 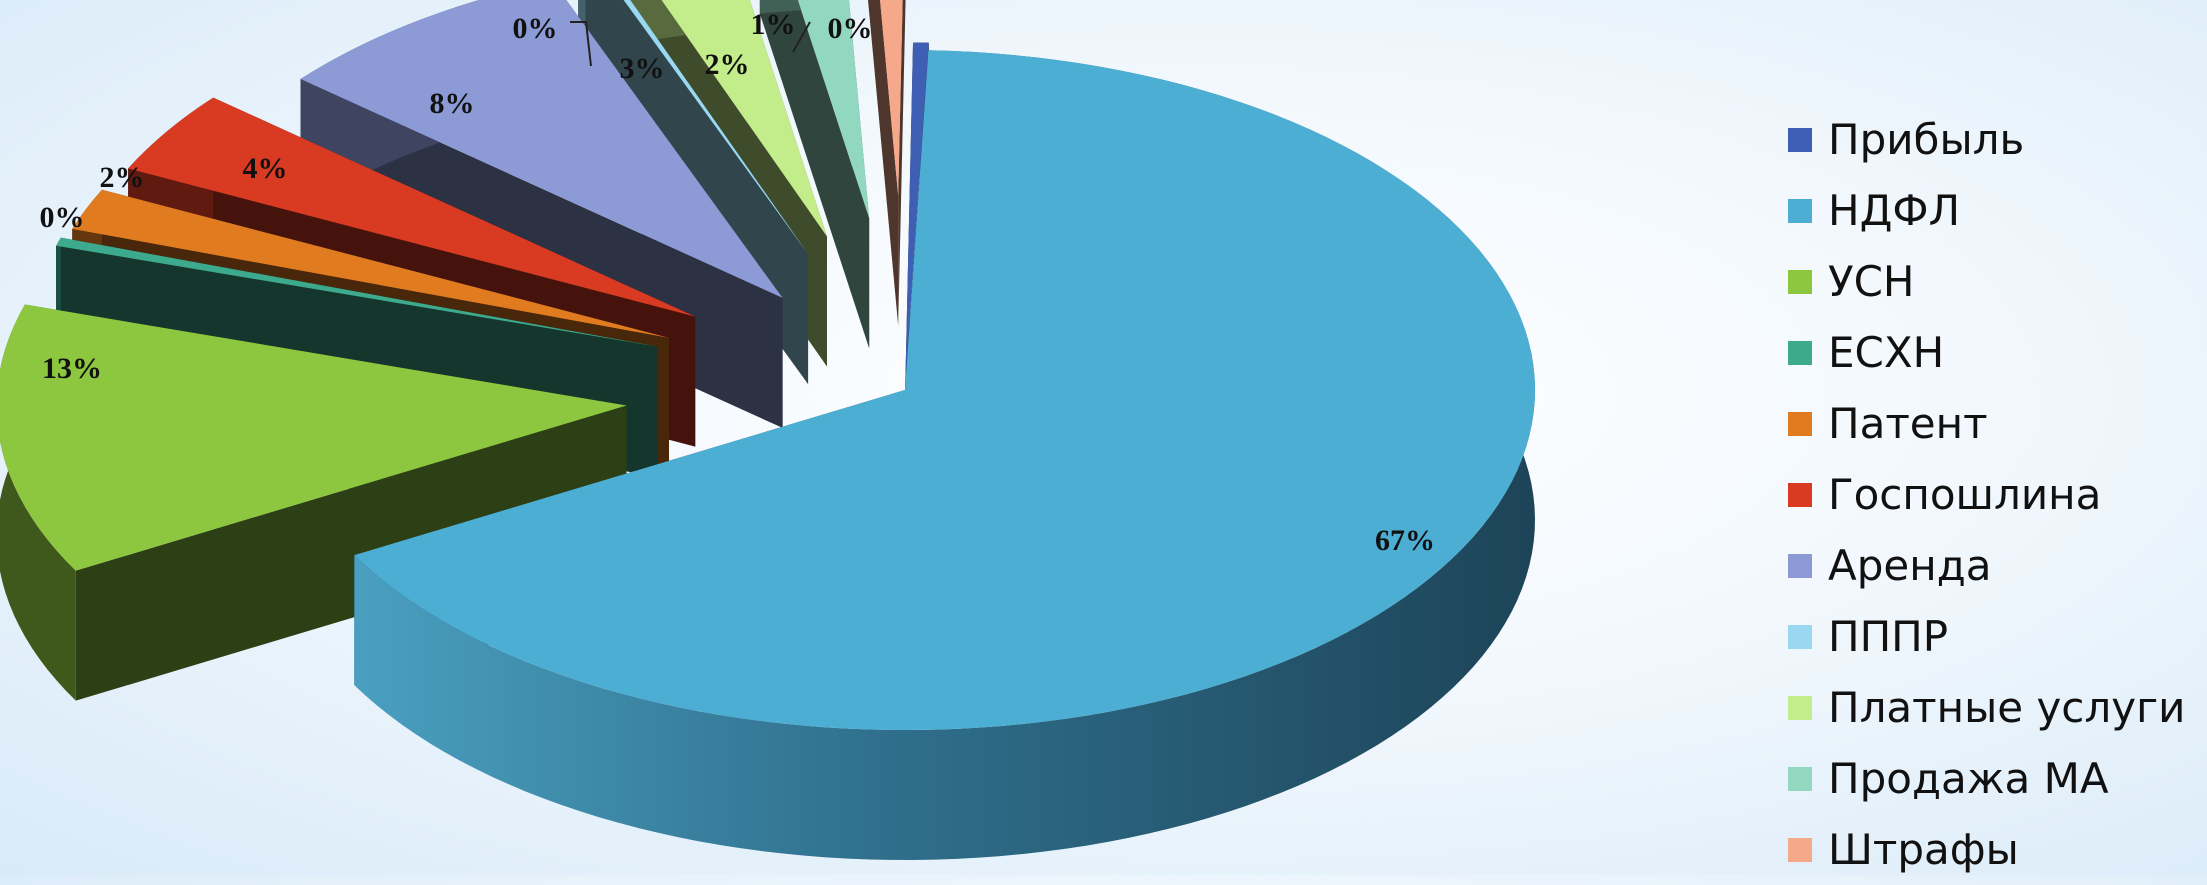 I want to click on data-label-10: 2%, so click(x=727, y=64).